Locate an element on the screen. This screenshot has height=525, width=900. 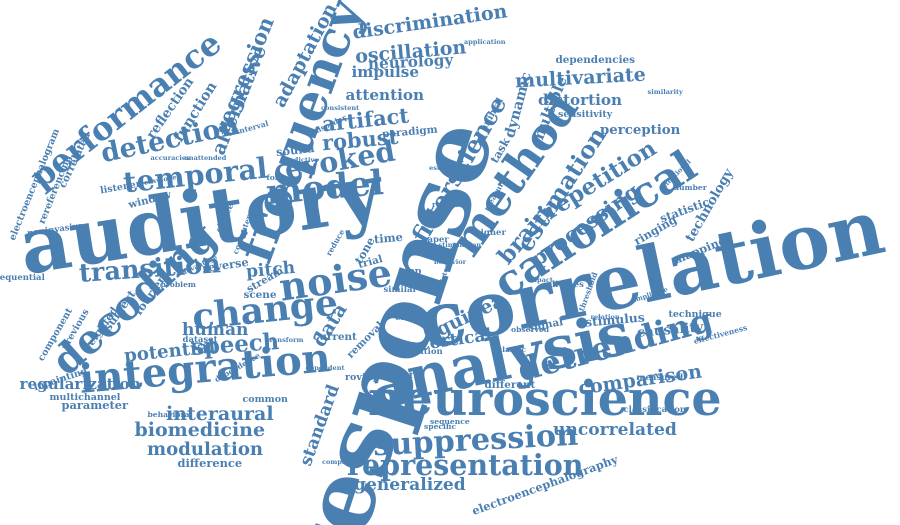
word-similar: similar is located at coordinates (400, 289).